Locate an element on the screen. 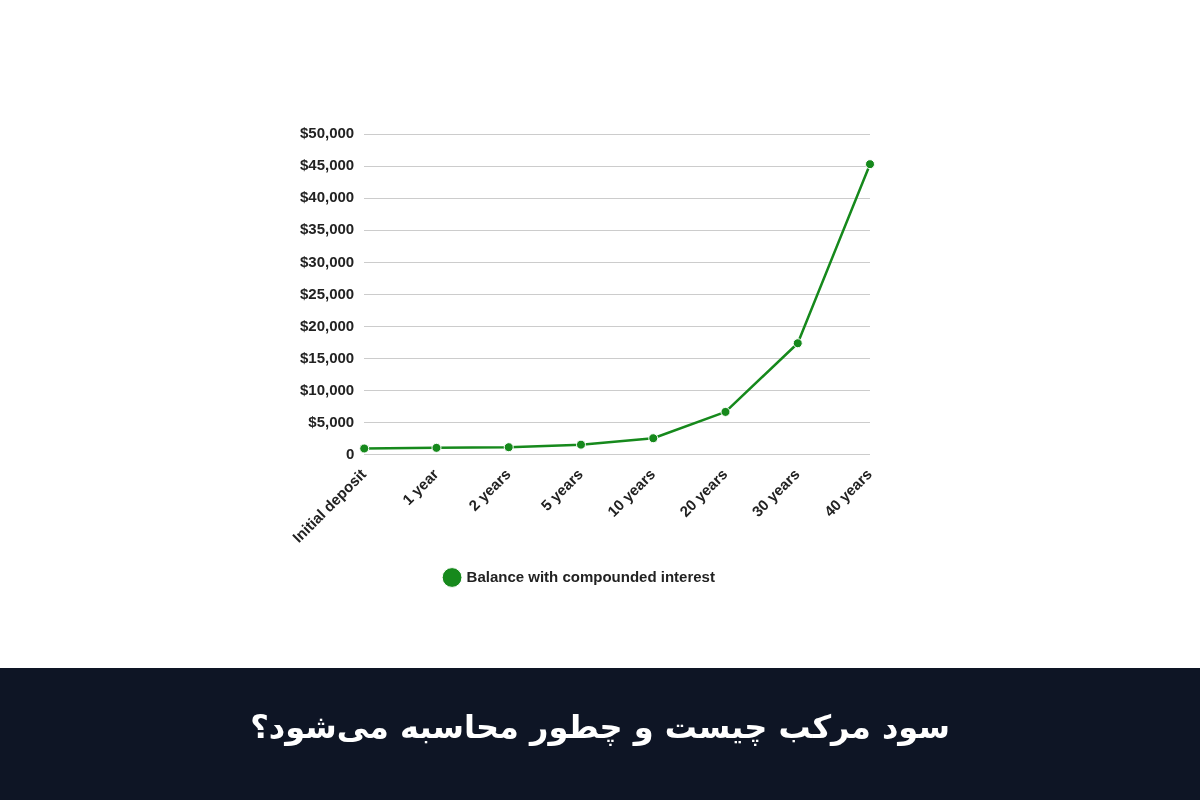 This screenshot has width=1200, height=800. y-tick-label: $50,000 is located at coordinates (327, 133).